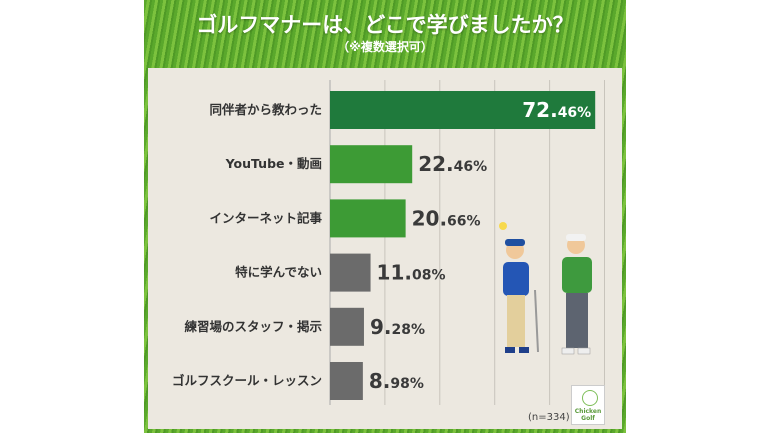 This screenshot has height=433, width=770. I want to click on category-label: ゴルフスクール・レッスン, so click(247, 380).